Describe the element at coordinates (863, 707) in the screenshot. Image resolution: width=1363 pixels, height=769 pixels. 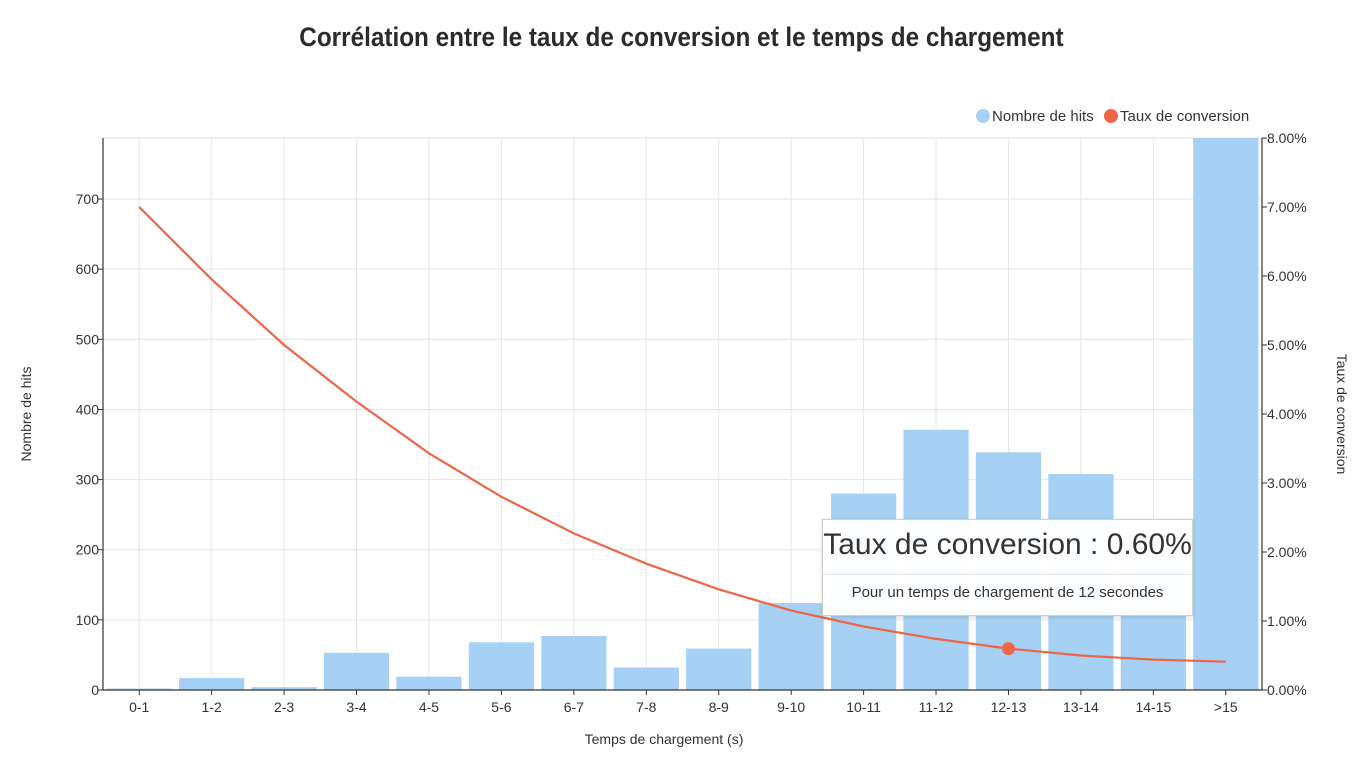
I see `x-tick-label: 10-11` at that location.